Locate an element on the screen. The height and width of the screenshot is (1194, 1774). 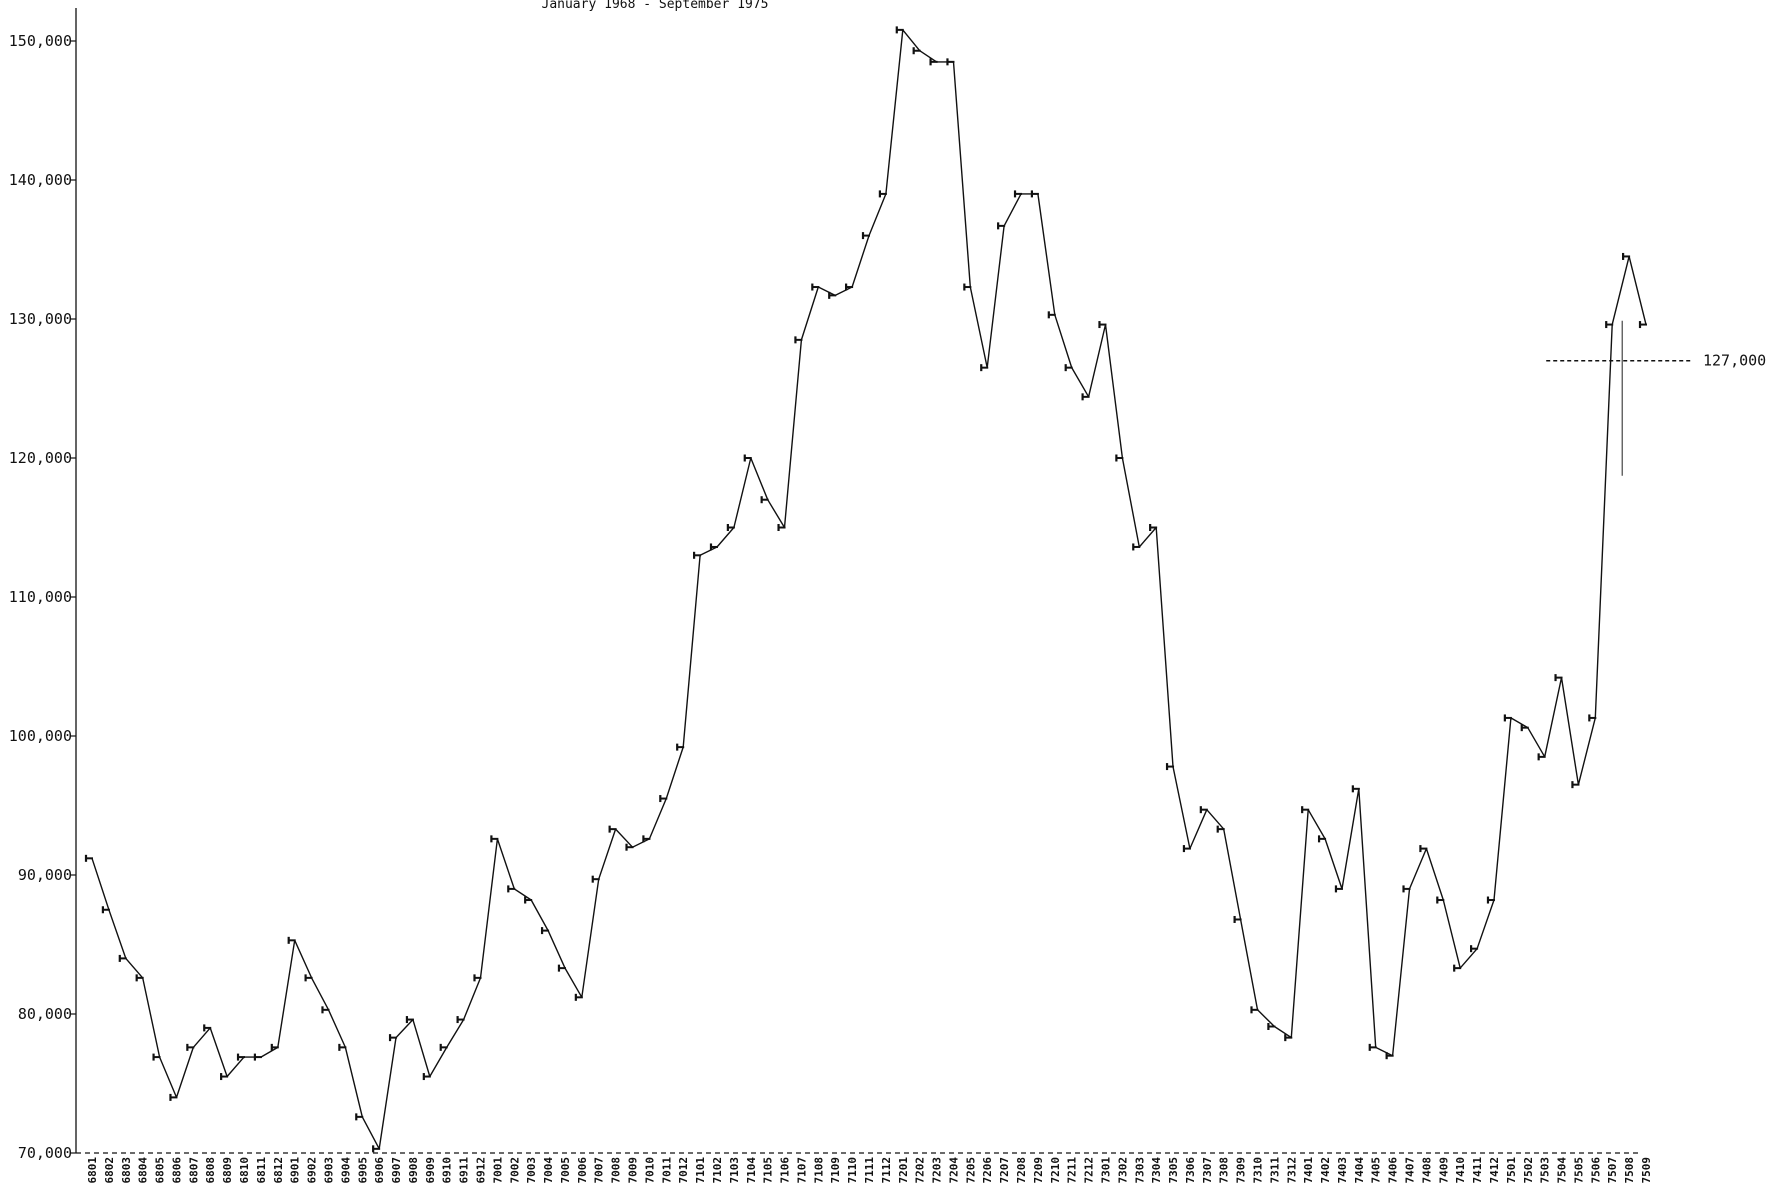
x-tick-label: 6808 is located at coordinates (210, 1170).